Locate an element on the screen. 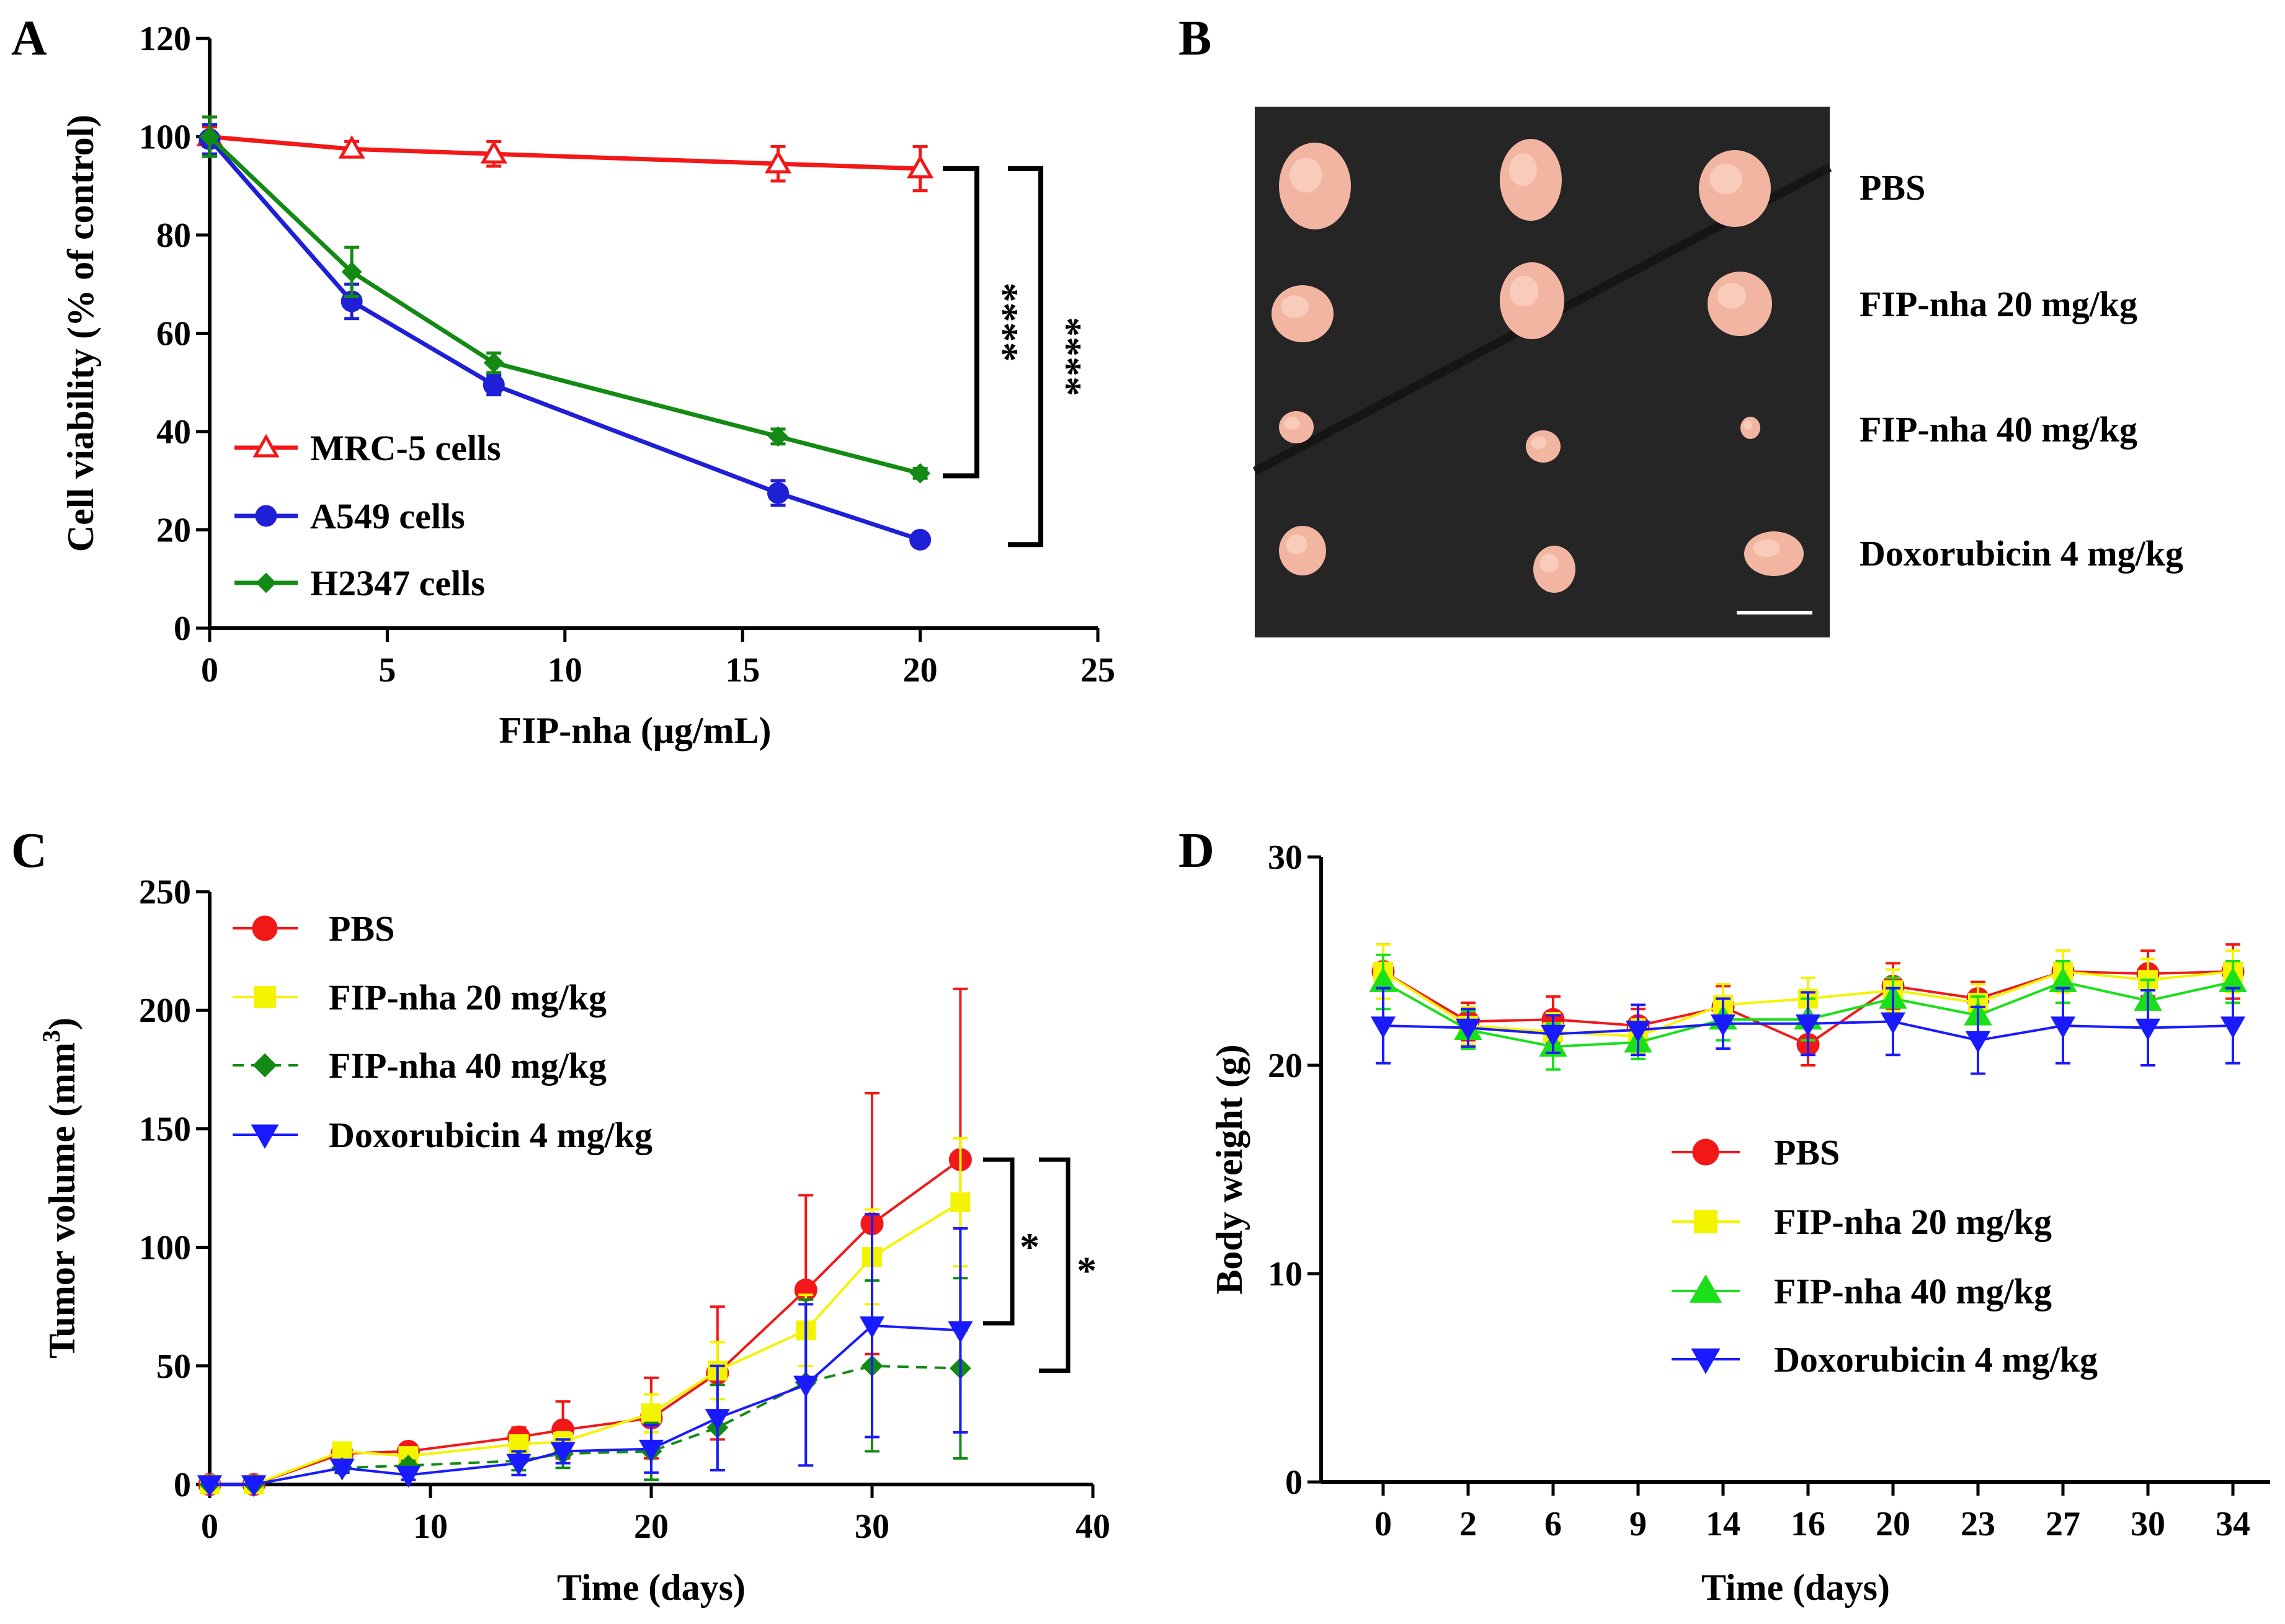 The height and width of the screenshot is (1624, 2285). y-axis-title: Cell viability (% of control) is located at coordinates (80, 333).